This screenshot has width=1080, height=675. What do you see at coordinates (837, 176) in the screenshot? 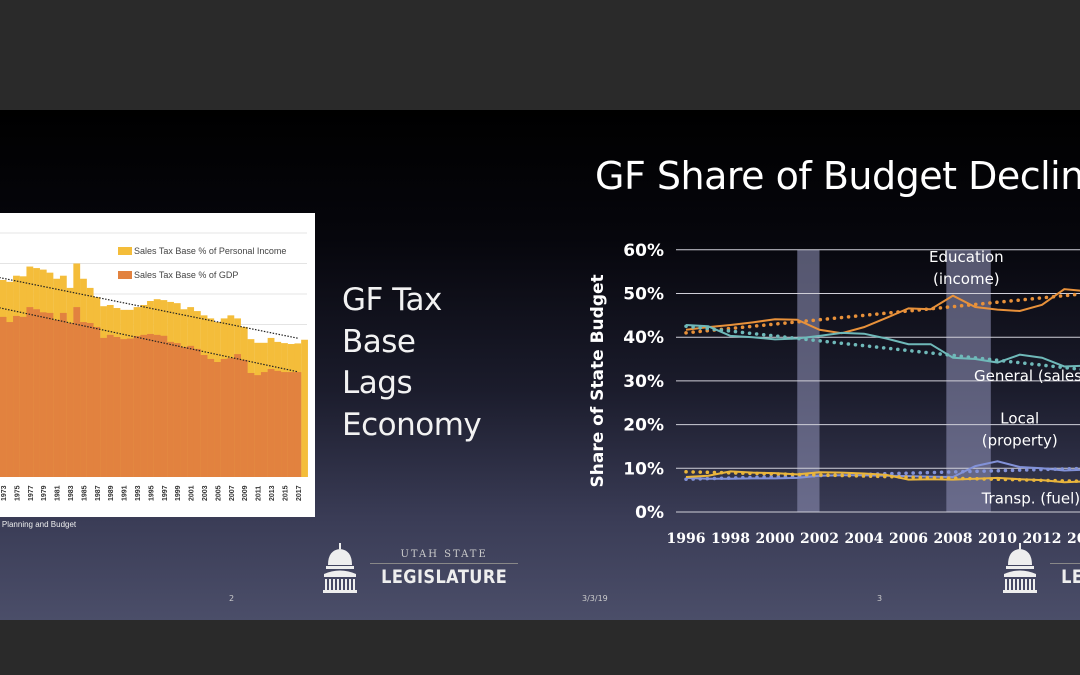
I see `slide3-title: GF Share of Budget Declining` at bounding box center [837, 176].